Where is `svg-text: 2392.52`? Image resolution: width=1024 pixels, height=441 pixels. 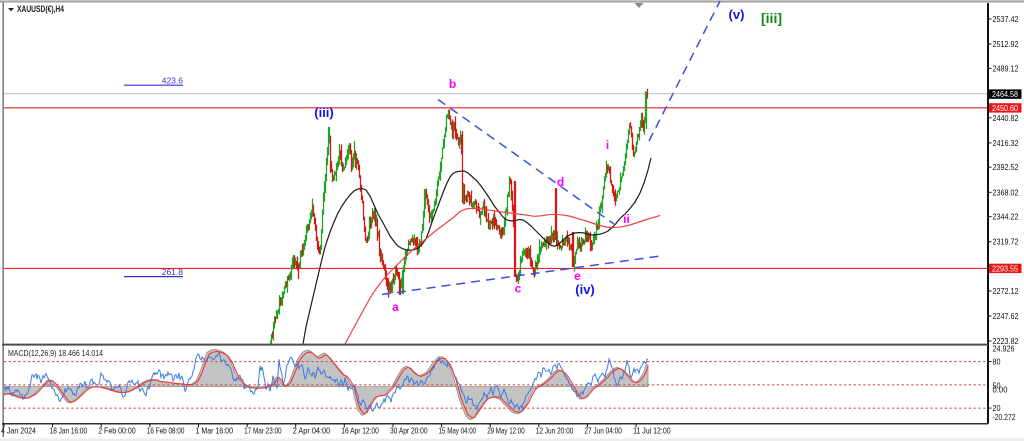
svg-text: 2392.52 is located at coordinates (1006, 167).